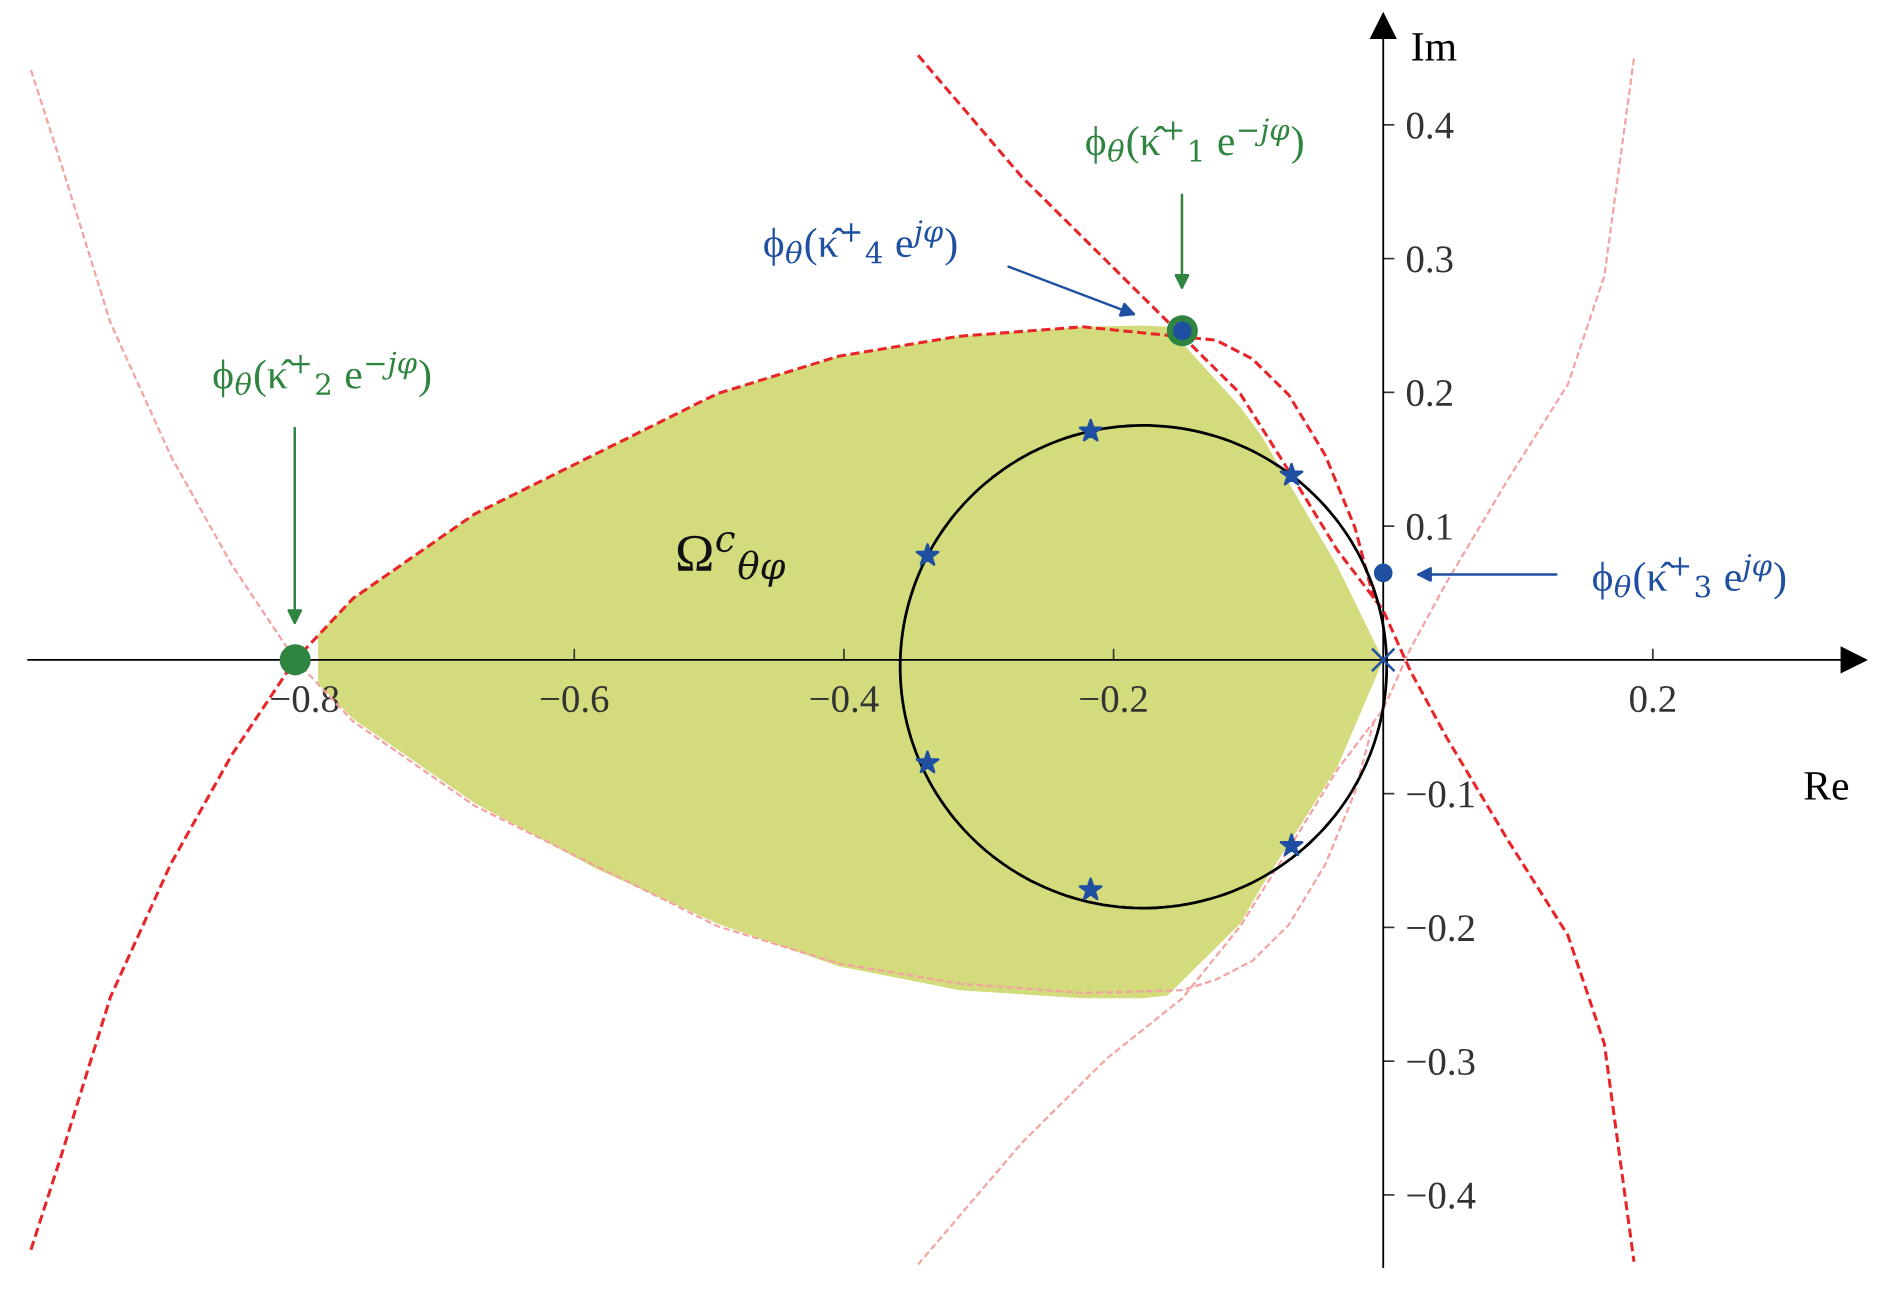 The height and width of the screenshot is (1293, 1882). What do you see at coordinates (860, 243) in the screenshot?
I see `annotation: ϕ$_{θ}$(κ̂$^{+}$$_{4}$ e$^{jφ}$)` at bounding box center [860, 243].